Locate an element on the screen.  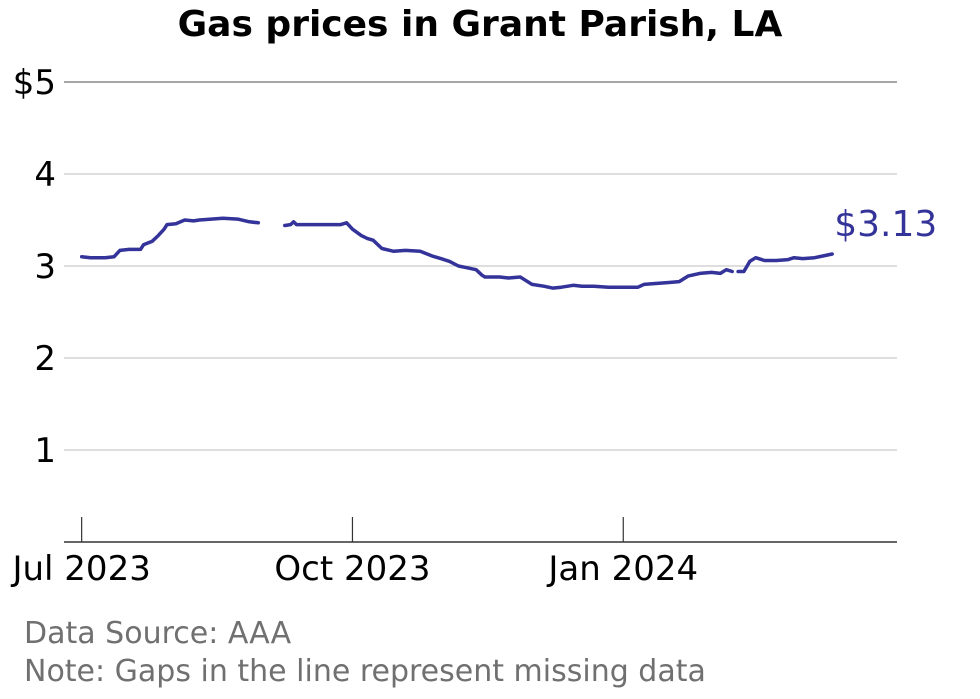
chart-title: Gas prices in Grant Parish, LA is located at coordinates (480, 24).